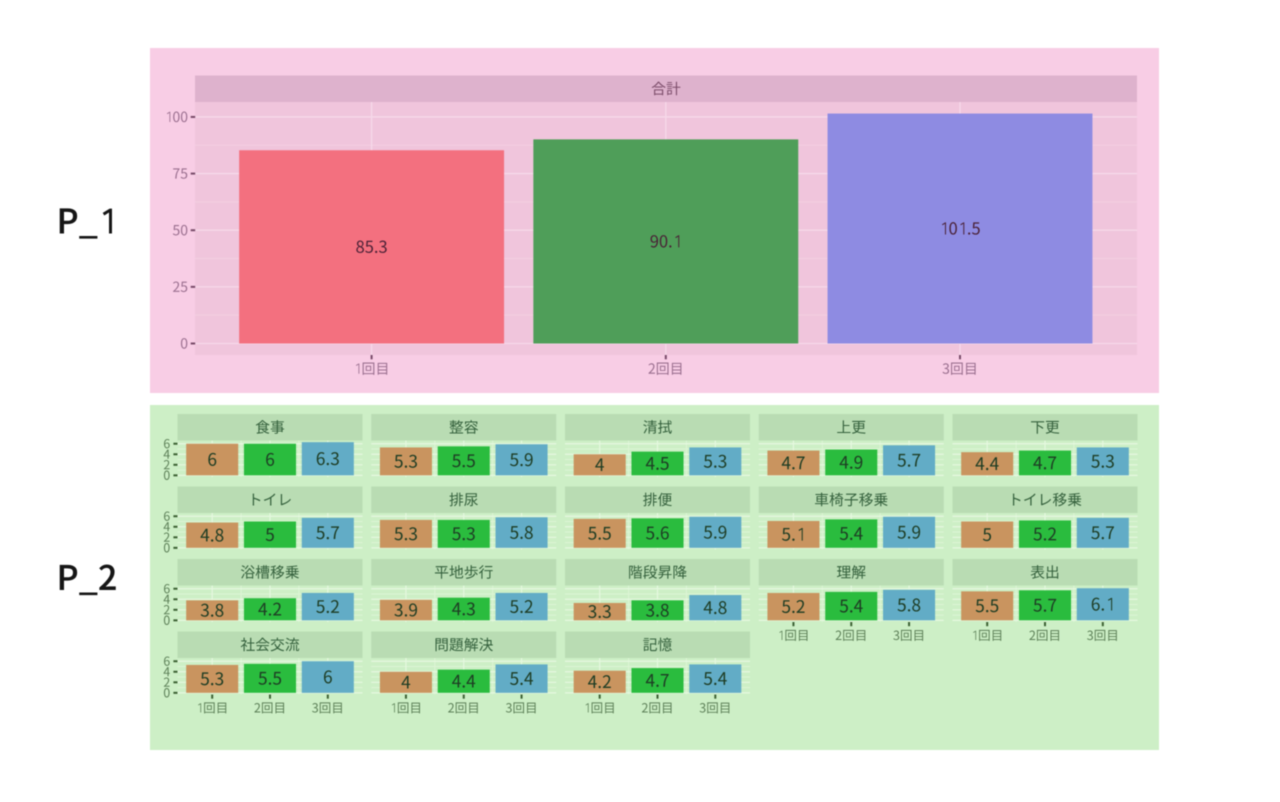  Describe the element at coordinates (858, 572) in the screenshot. I see `glyph-解` at that location.